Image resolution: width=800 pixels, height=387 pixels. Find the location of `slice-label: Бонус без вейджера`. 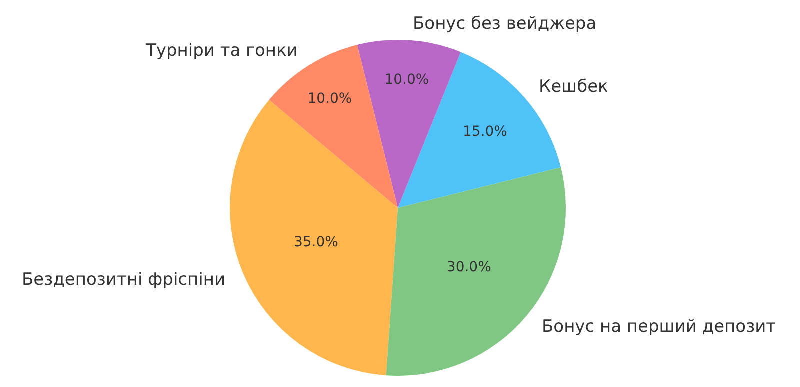

slice-label: Бонус без вейджера is located at coordinates (505, 24).